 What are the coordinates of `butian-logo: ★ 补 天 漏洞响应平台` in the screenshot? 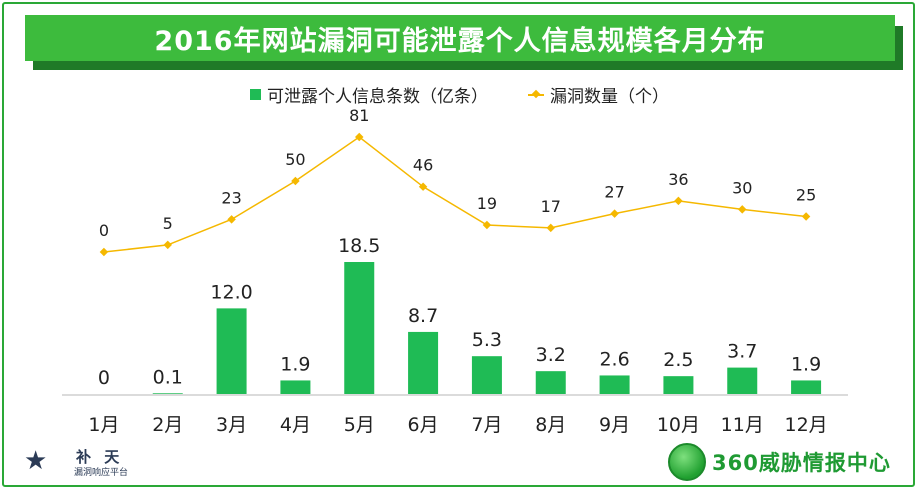 It's located at (94, 463).